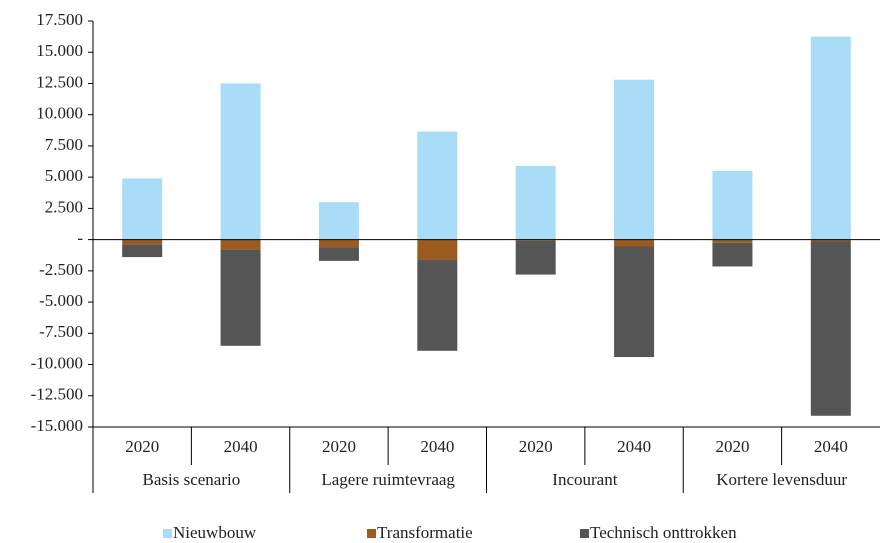  Describe the element at coordinates (781, 479) in the screenshot. I see `group-label: Kortere levensduur` at that location.